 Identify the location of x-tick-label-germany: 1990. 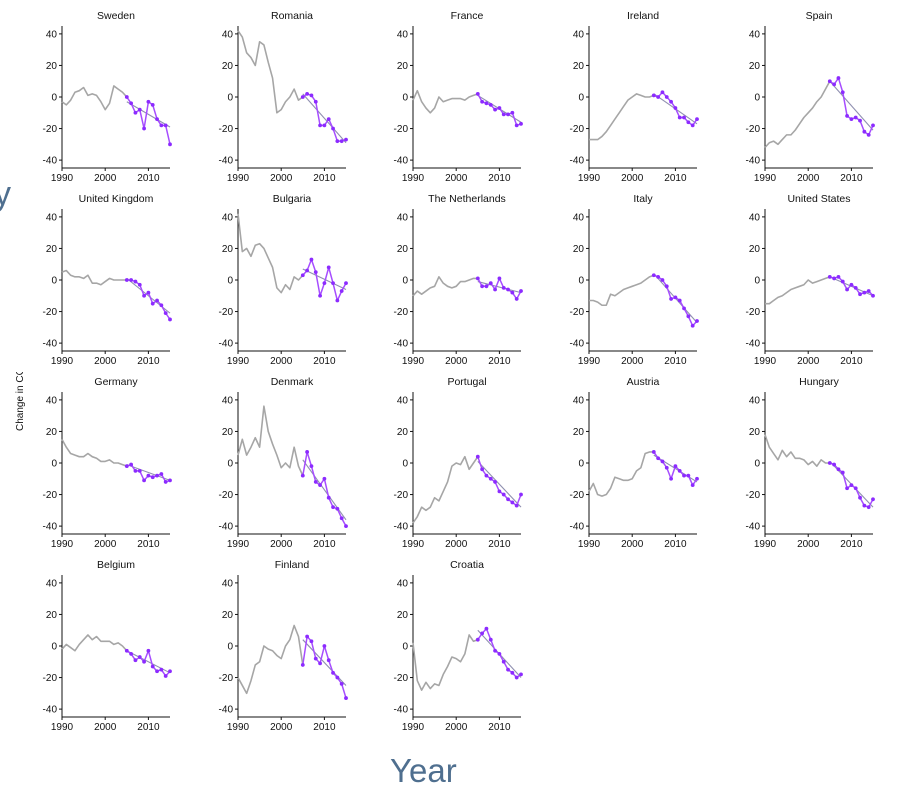
(62, 544).